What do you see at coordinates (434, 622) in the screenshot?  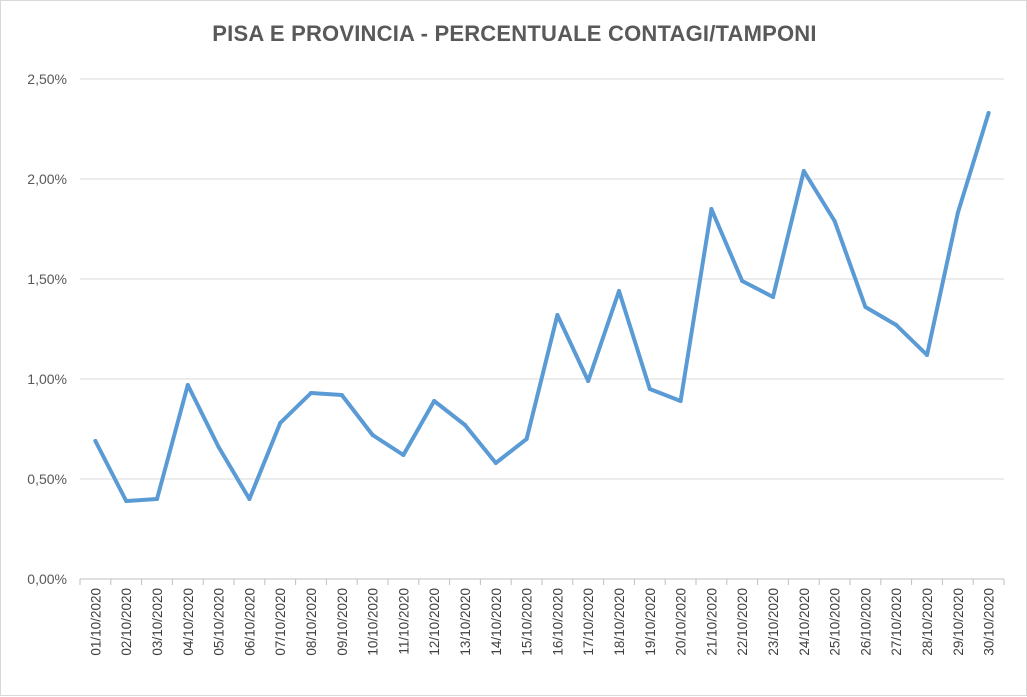 I see `x-tick-label: 12/10/2020` at bounding box center [434, 622].